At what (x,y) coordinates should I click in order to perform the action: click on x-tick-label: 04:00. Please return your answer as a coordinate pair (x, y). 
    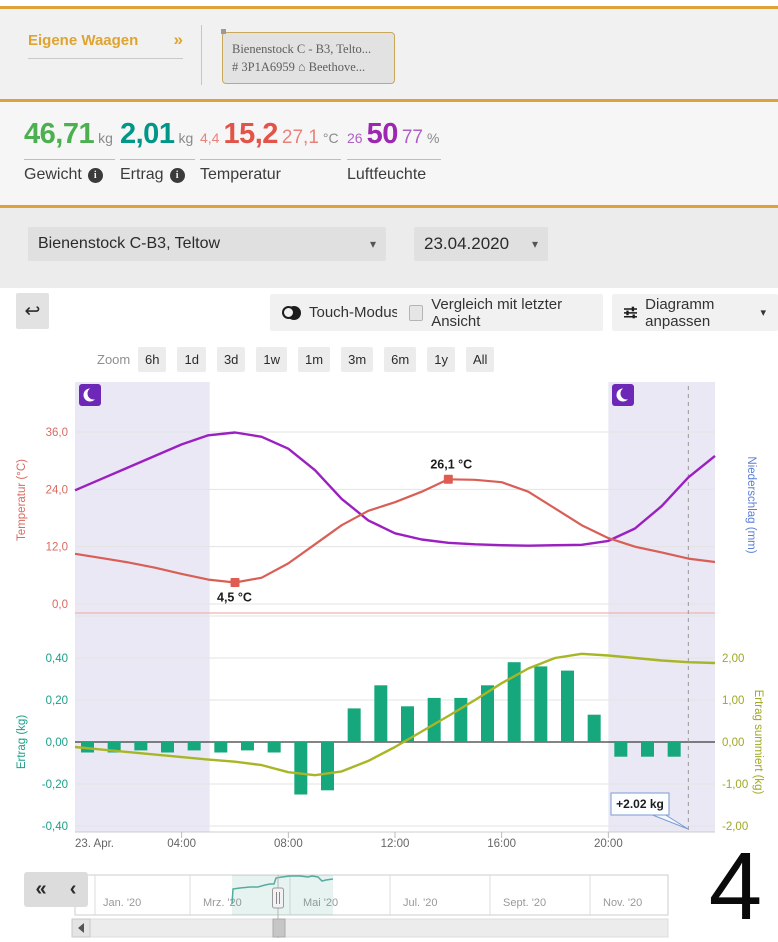
    Looking at the image, I should click on (181, 844).